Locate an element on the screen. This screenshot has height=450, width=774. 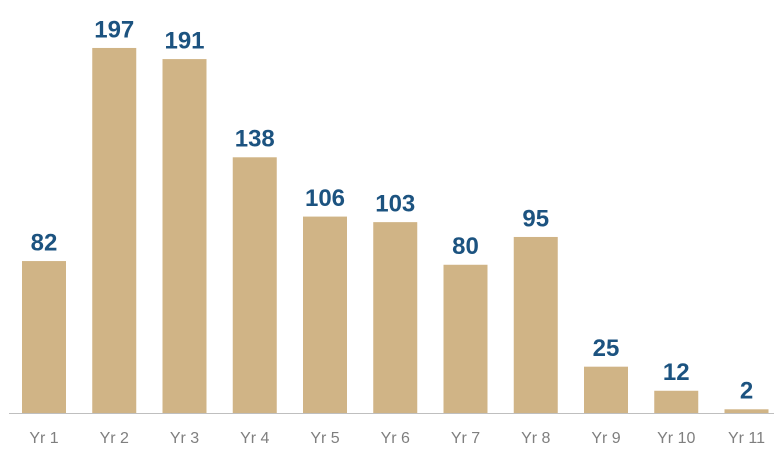
data-label: 25 is located at coordinates (606, 348).